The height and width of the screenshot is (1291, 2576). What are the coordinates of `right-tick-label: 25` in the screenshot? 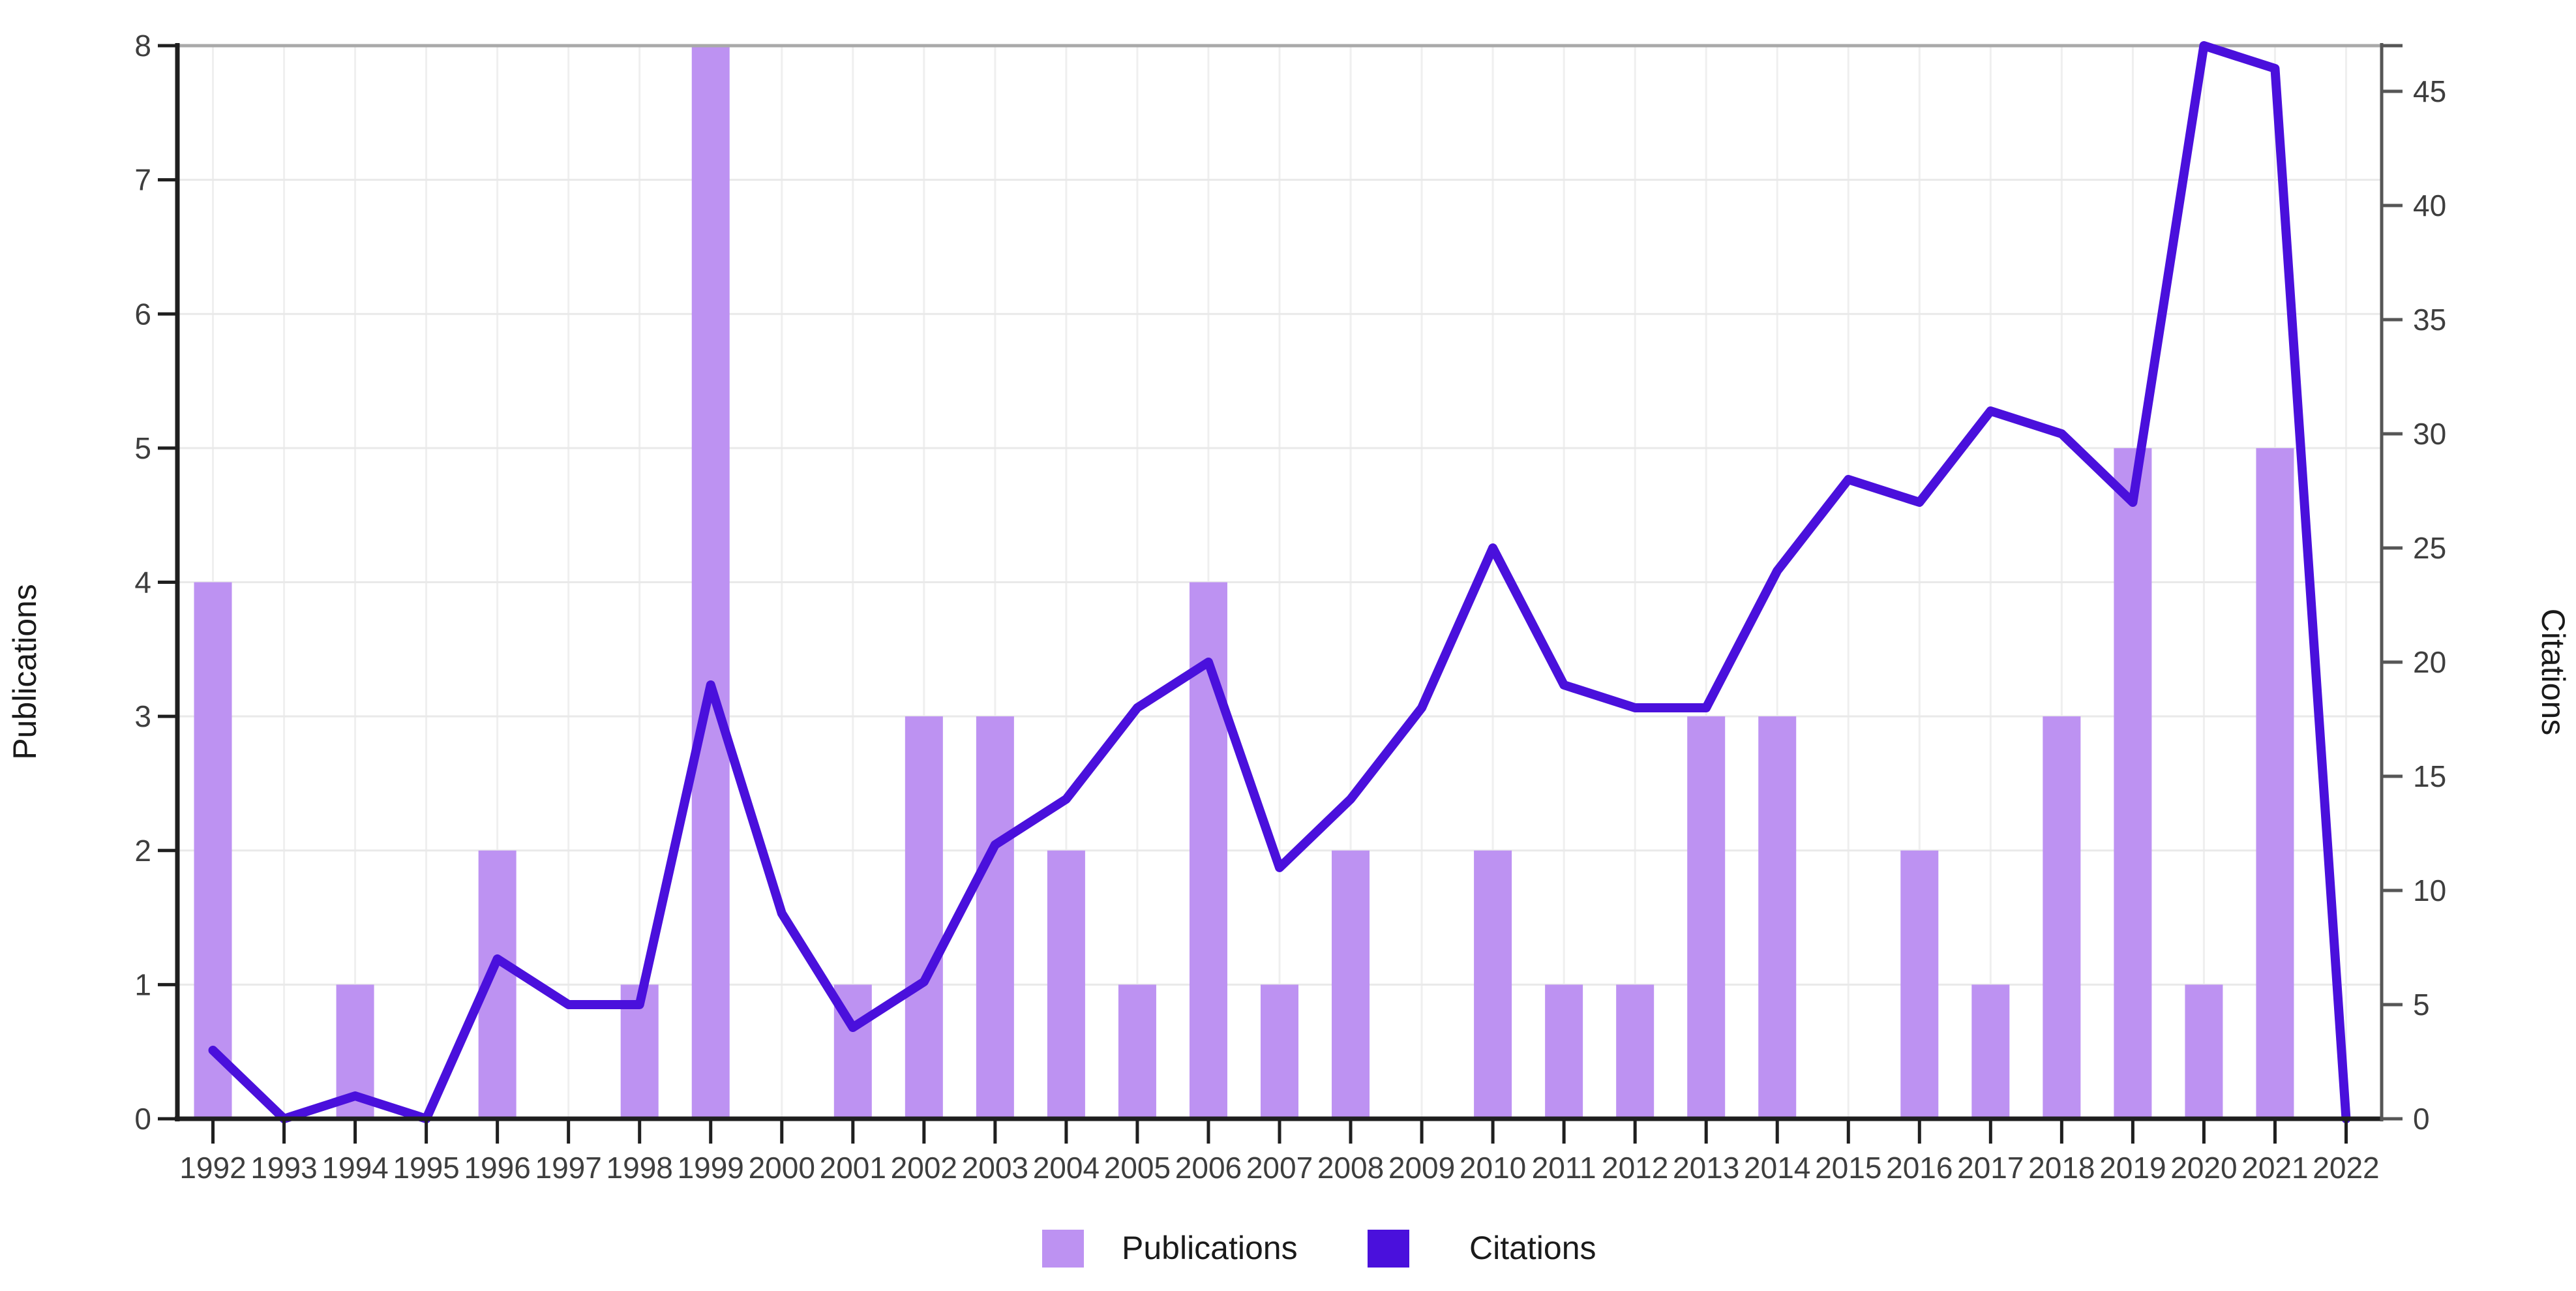 It's located at (2429, 548).